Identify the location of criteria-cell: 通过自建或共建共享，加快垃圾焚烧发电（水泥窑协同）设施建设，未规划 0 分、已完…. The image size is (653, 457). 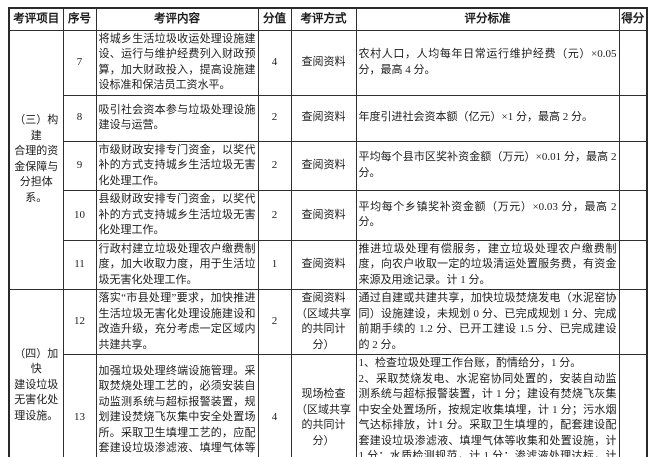
(487, 322).